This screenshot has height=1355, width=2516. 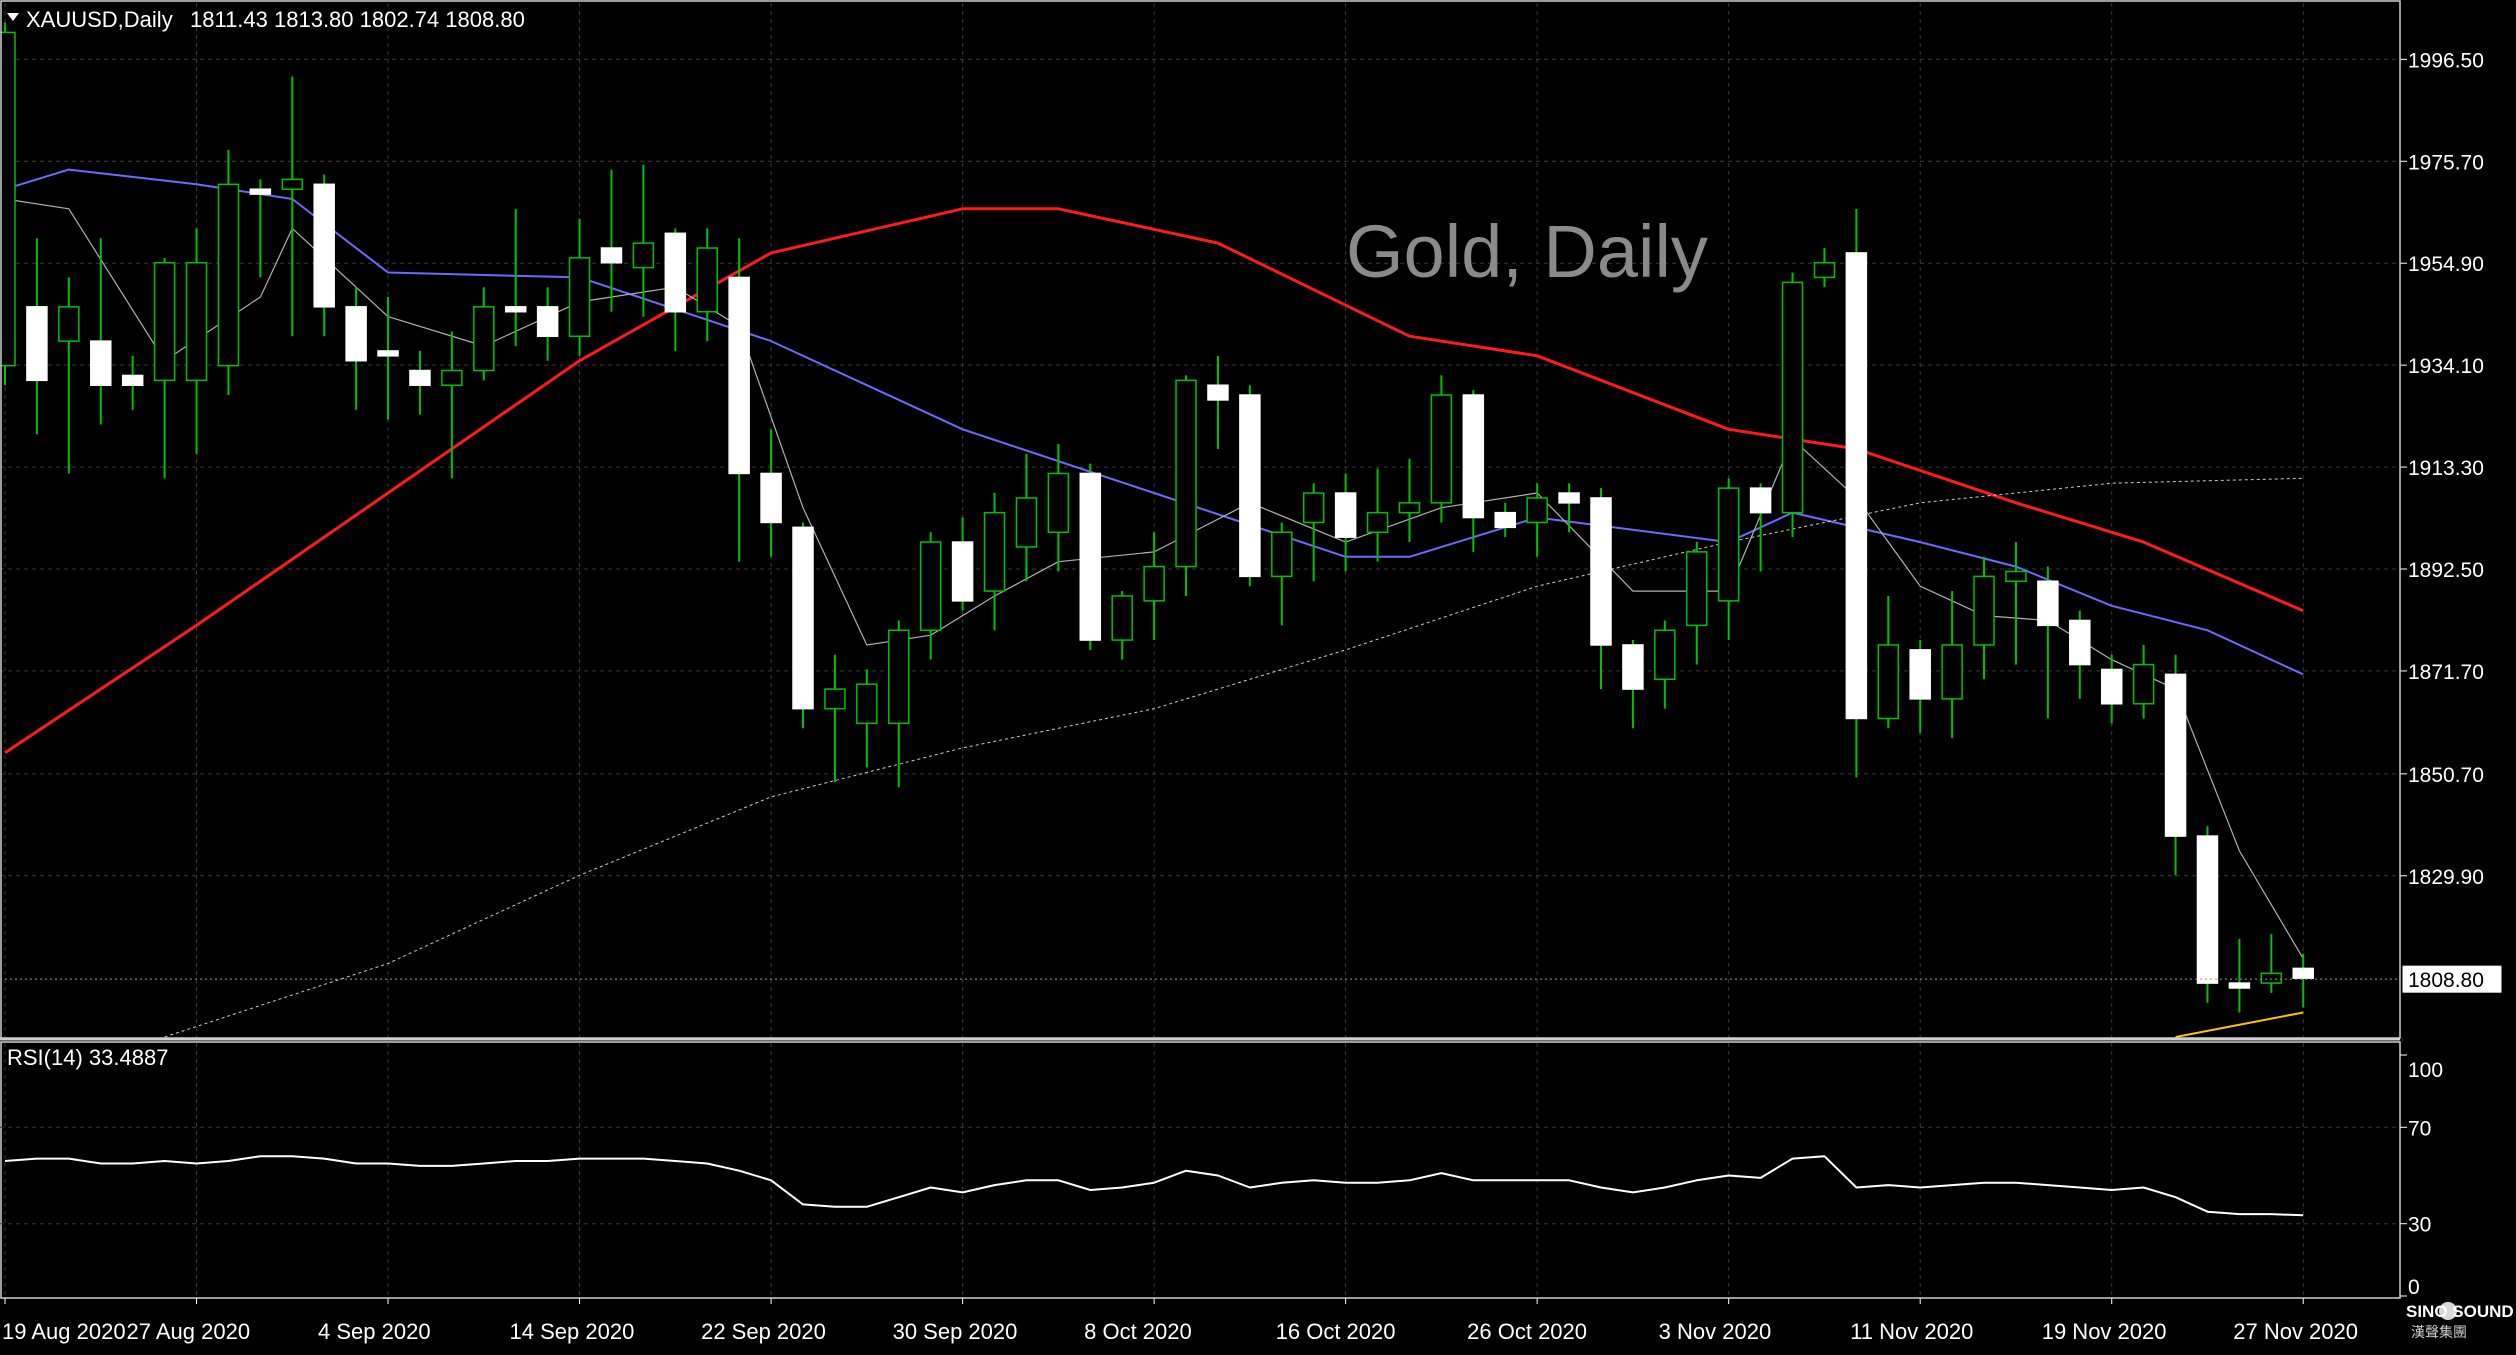 I want to click on symbol-dropdown-icon, so click(x=13, y=17).